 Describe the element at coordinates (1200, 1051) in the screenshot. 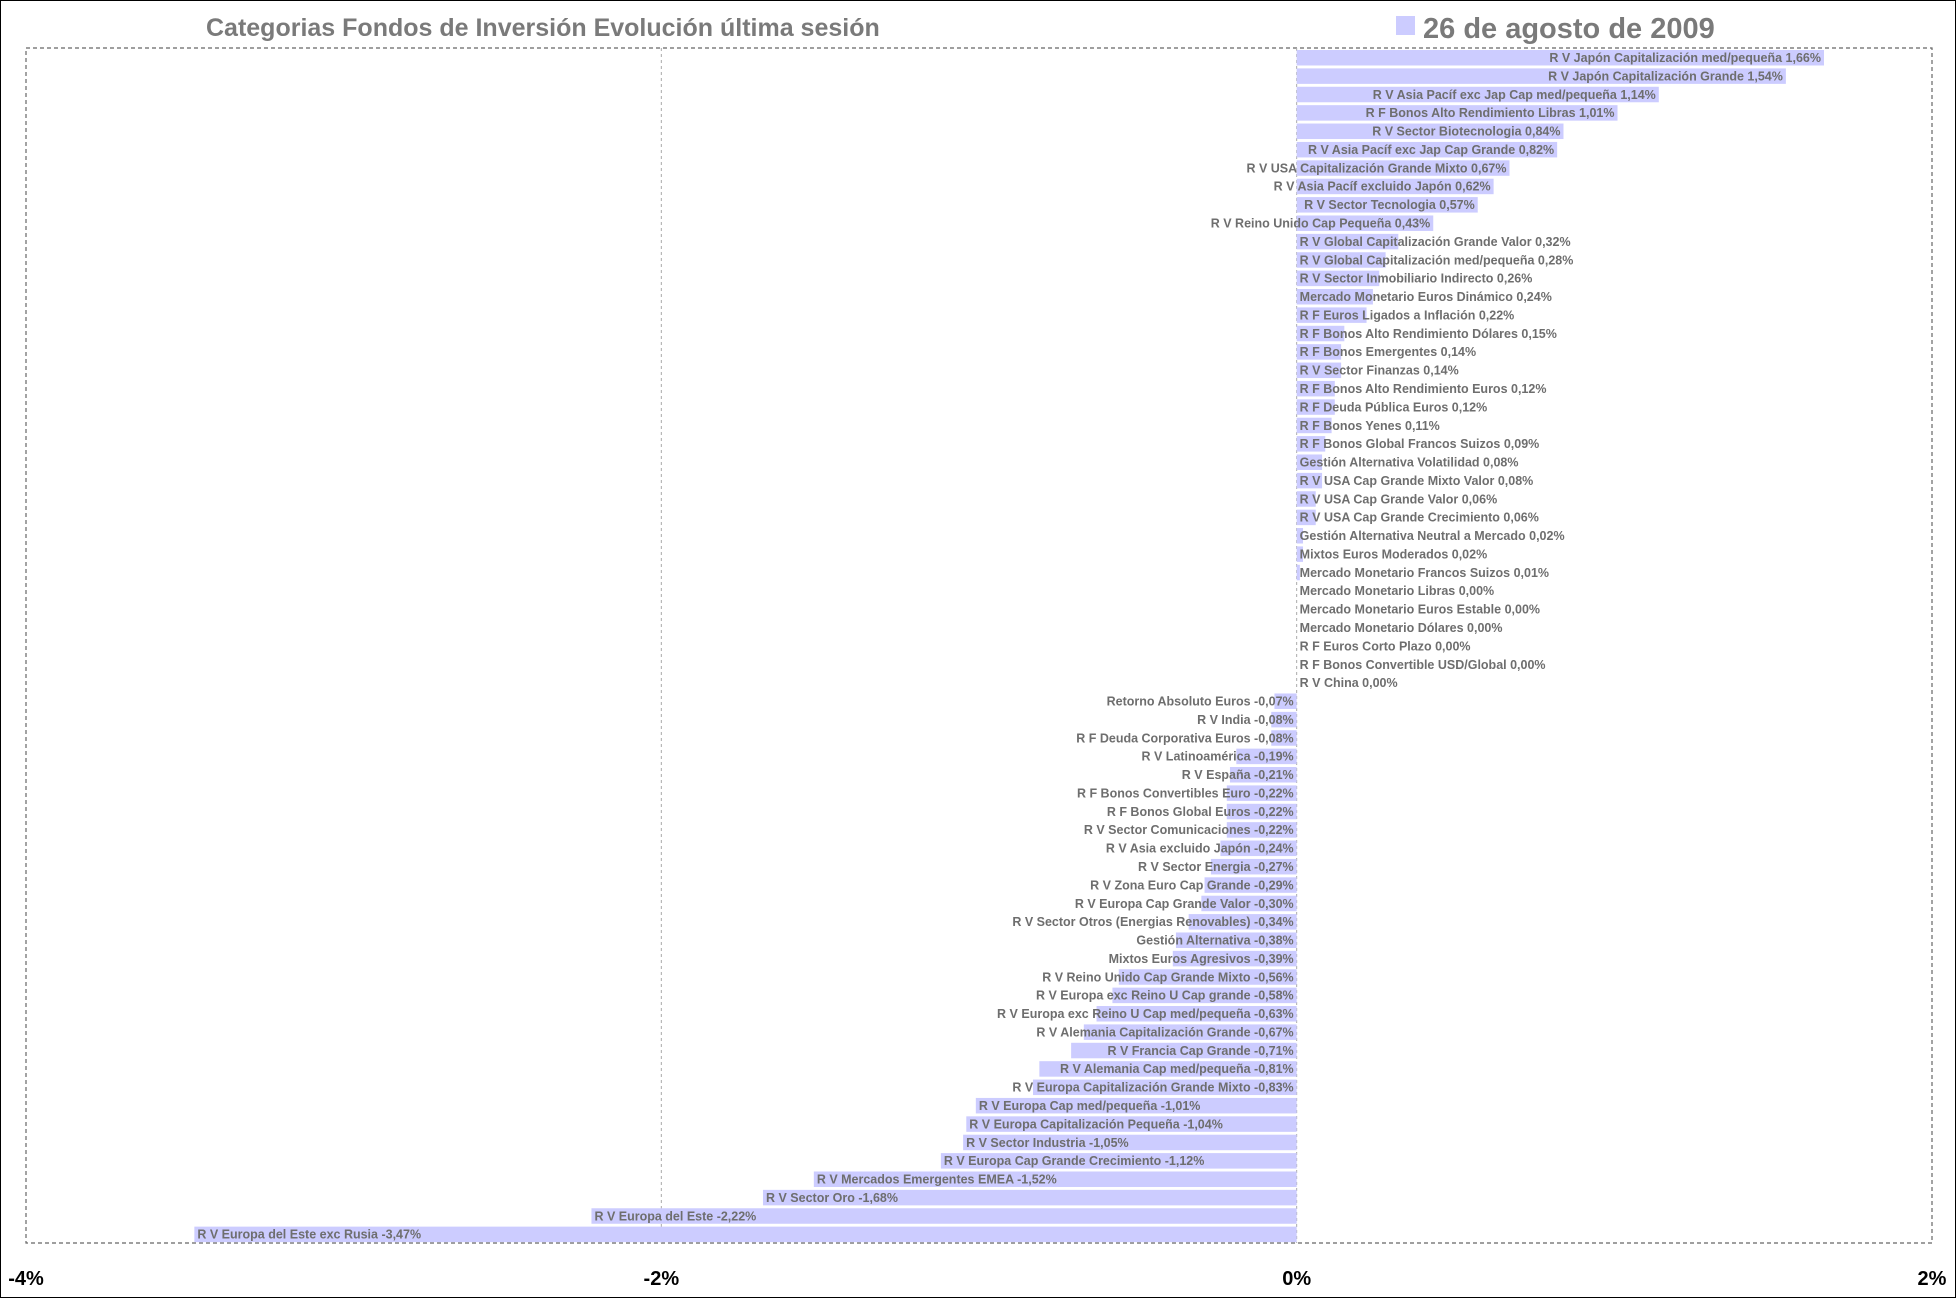

I see `bar-label: R V Francia Cap Grande -0,71%` at that location.